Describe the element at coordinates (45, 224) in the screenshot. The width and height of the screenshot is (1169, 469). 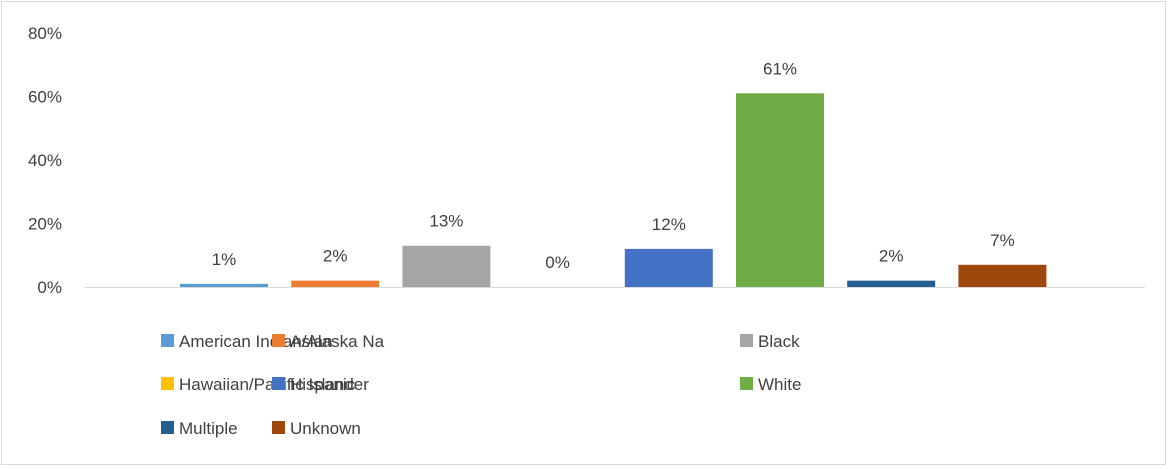
I see `y-tick-label: 20%` at that location.